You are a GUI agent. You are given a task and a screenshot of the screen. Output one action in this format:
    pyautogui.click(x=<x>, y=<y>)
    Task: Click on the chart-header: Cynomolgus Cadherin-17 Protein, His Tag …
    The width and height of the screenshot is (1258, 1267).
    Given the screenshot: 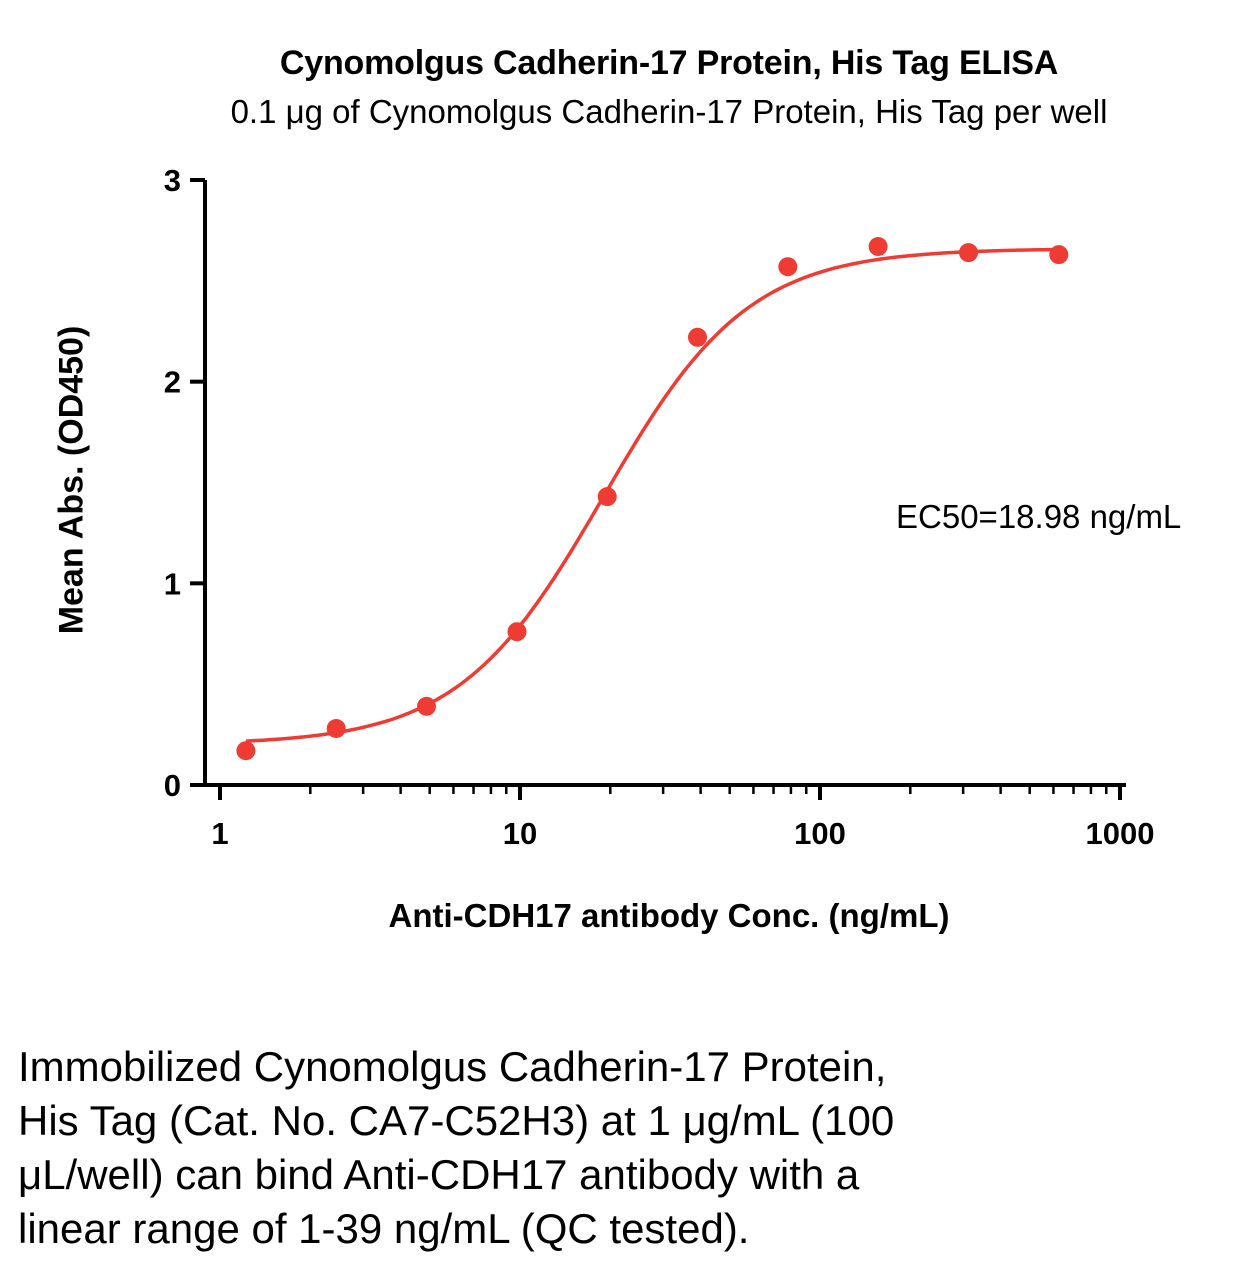 What is the action you would take?
    pyautogui.click(x=669, y=87)
    